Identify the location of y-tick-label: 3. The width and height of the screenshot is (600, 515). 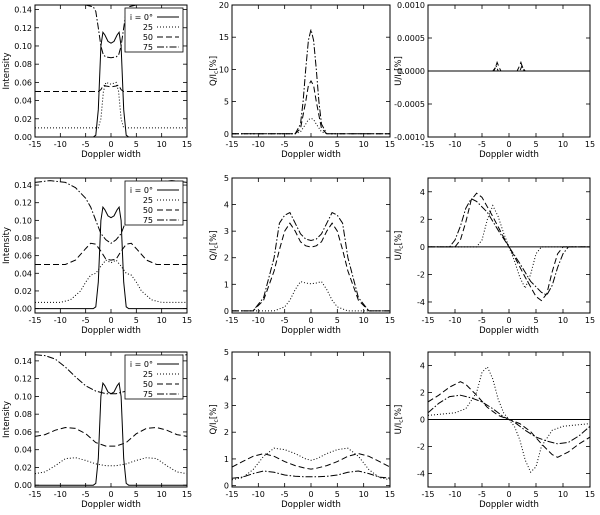
(226, 231).